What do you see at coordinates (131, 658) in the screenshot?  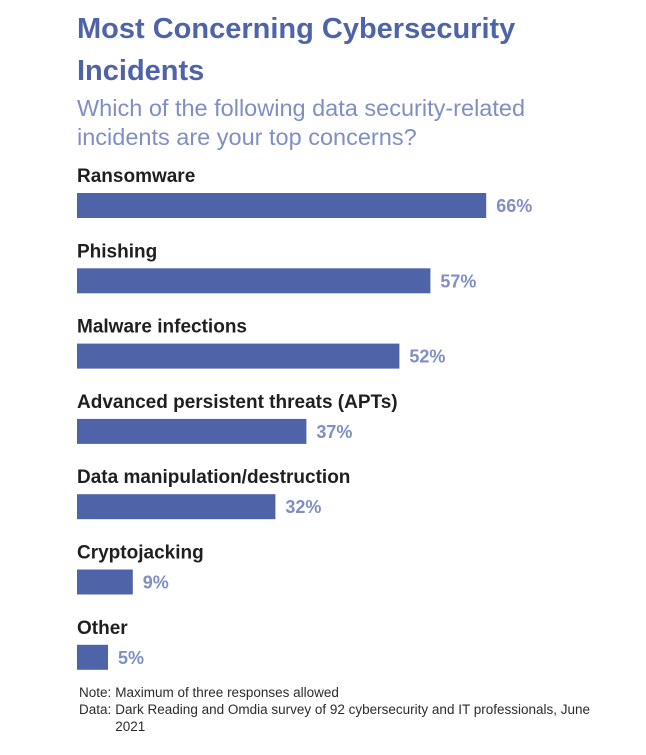 I see `value-label-other: 5%` at bounding box center [131, 658].